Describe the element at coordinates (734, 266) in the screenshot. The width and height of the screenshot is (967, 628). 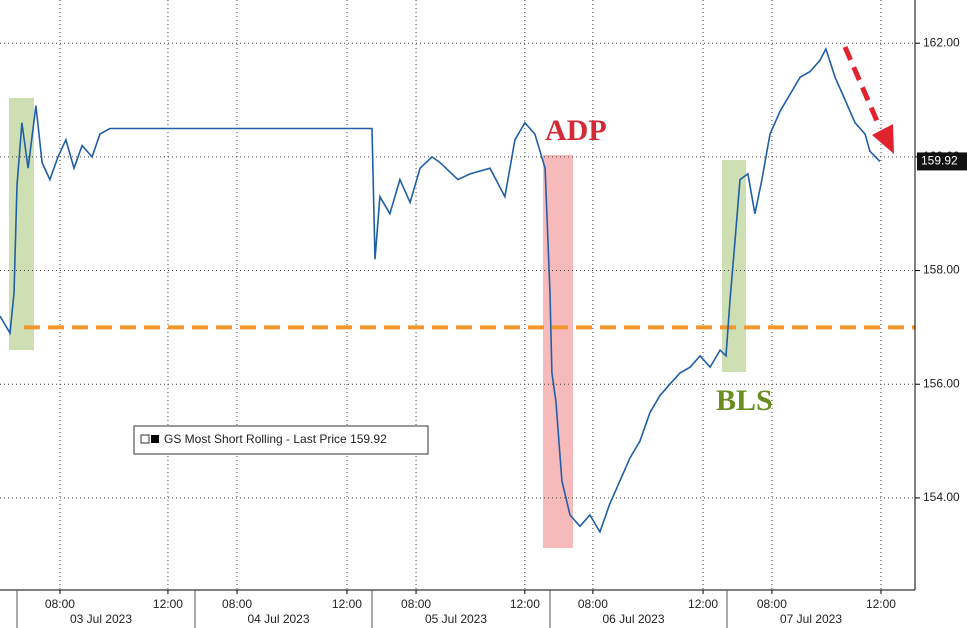
I see `bls-highlight` at that location.